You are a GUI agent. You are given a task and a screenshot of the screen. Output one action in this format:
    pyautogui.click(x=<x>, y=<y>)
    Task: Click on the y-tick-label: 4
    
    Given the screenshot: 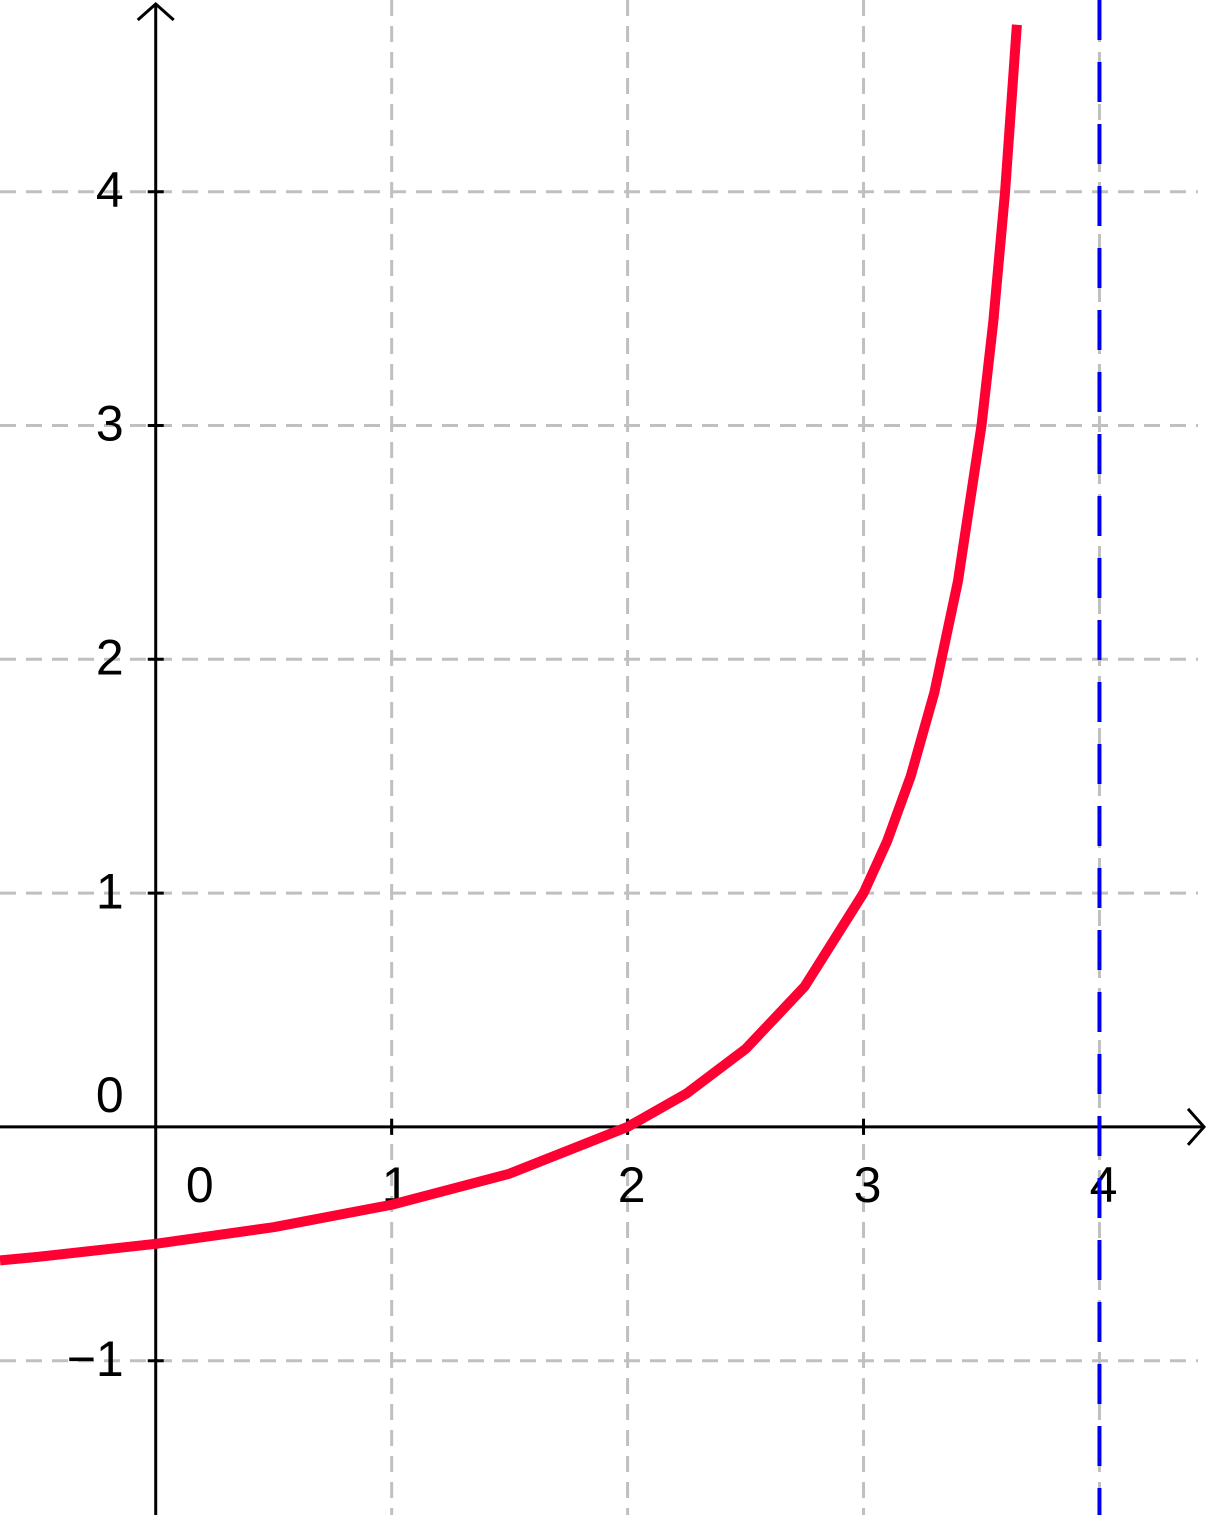 What is the action you would take?
    pyautogui.click(x=110, y=190)
    